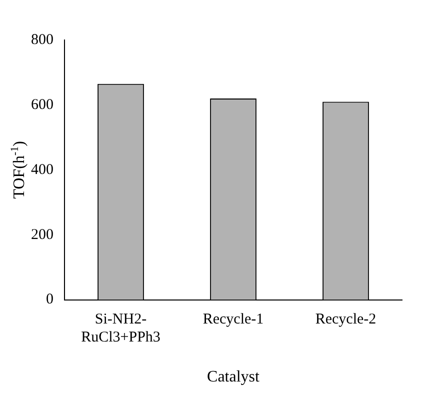  What do you see at coordinates (50, 300) in the screenshot?
I see `y-tick-label: 0` at bounding box center [50, 300].